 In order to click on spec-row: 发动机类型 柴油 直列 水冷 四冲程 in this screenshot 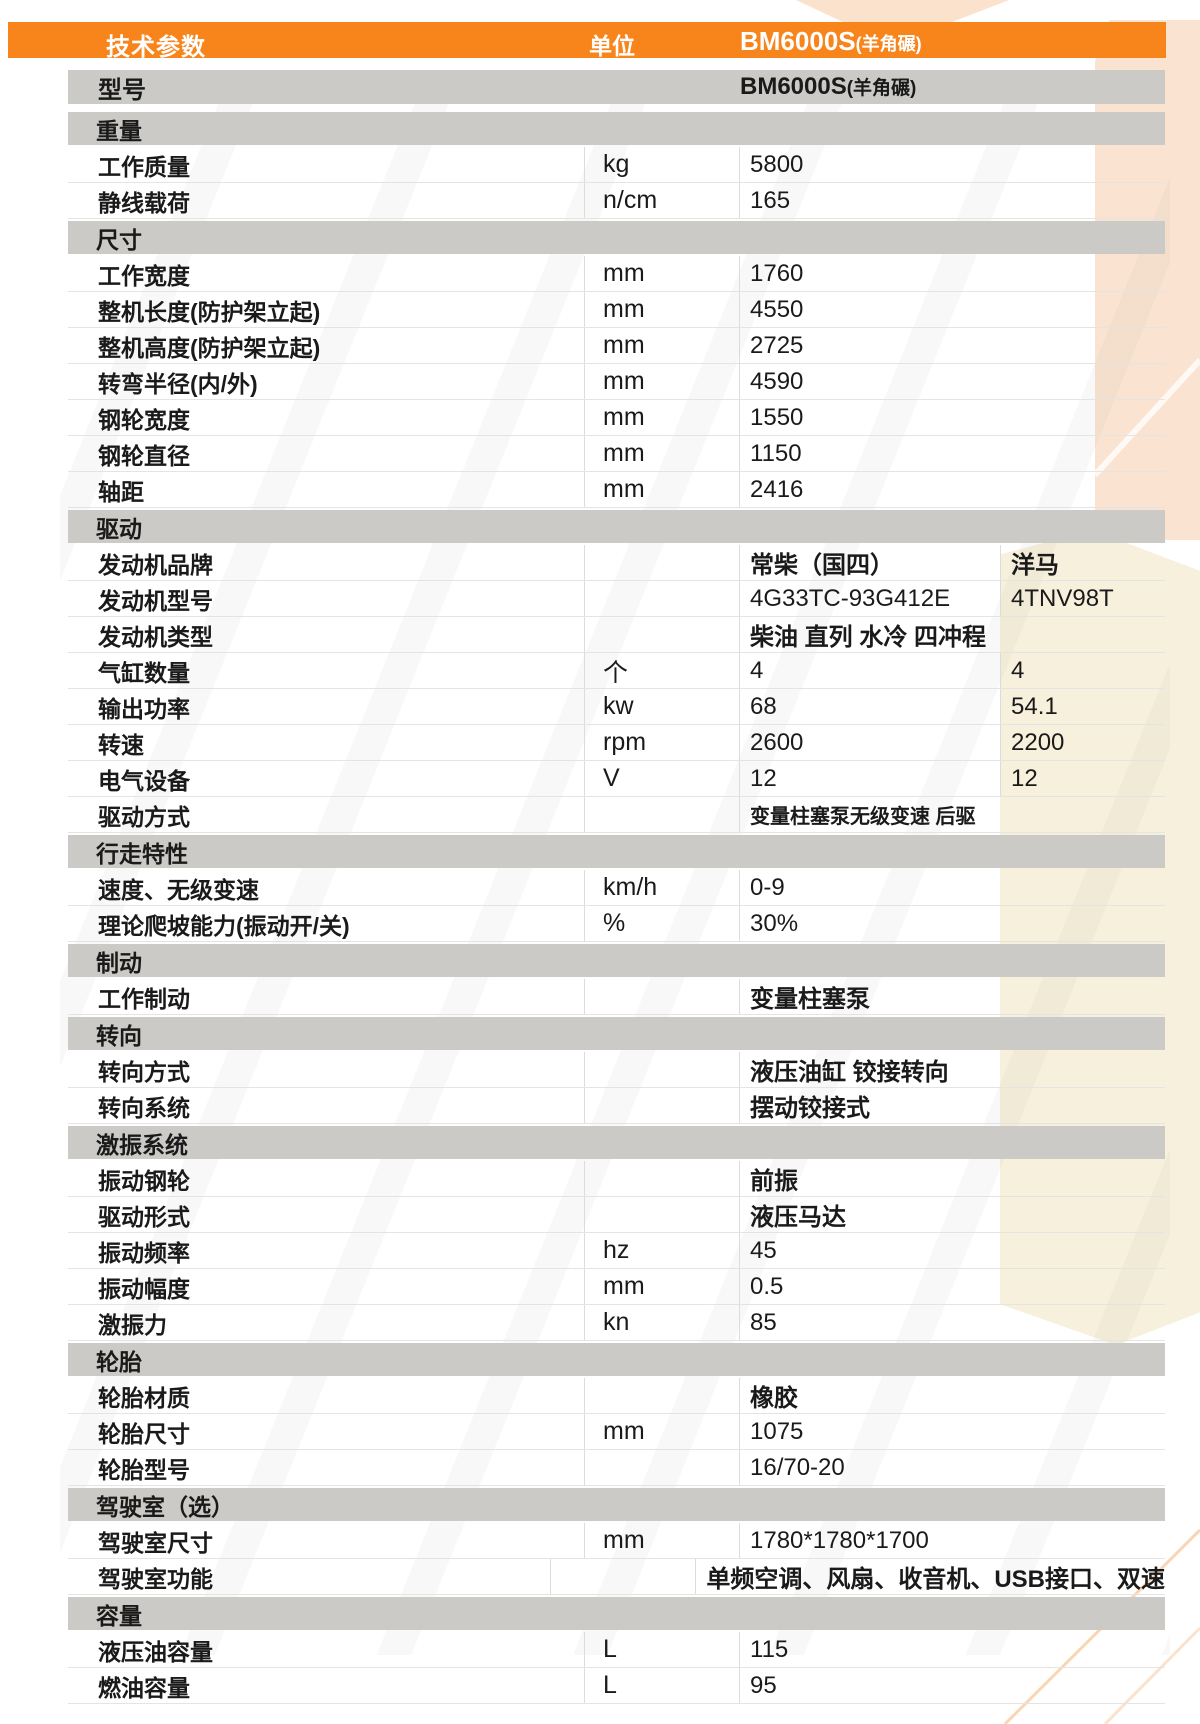, I will do `click(616, 635)`.